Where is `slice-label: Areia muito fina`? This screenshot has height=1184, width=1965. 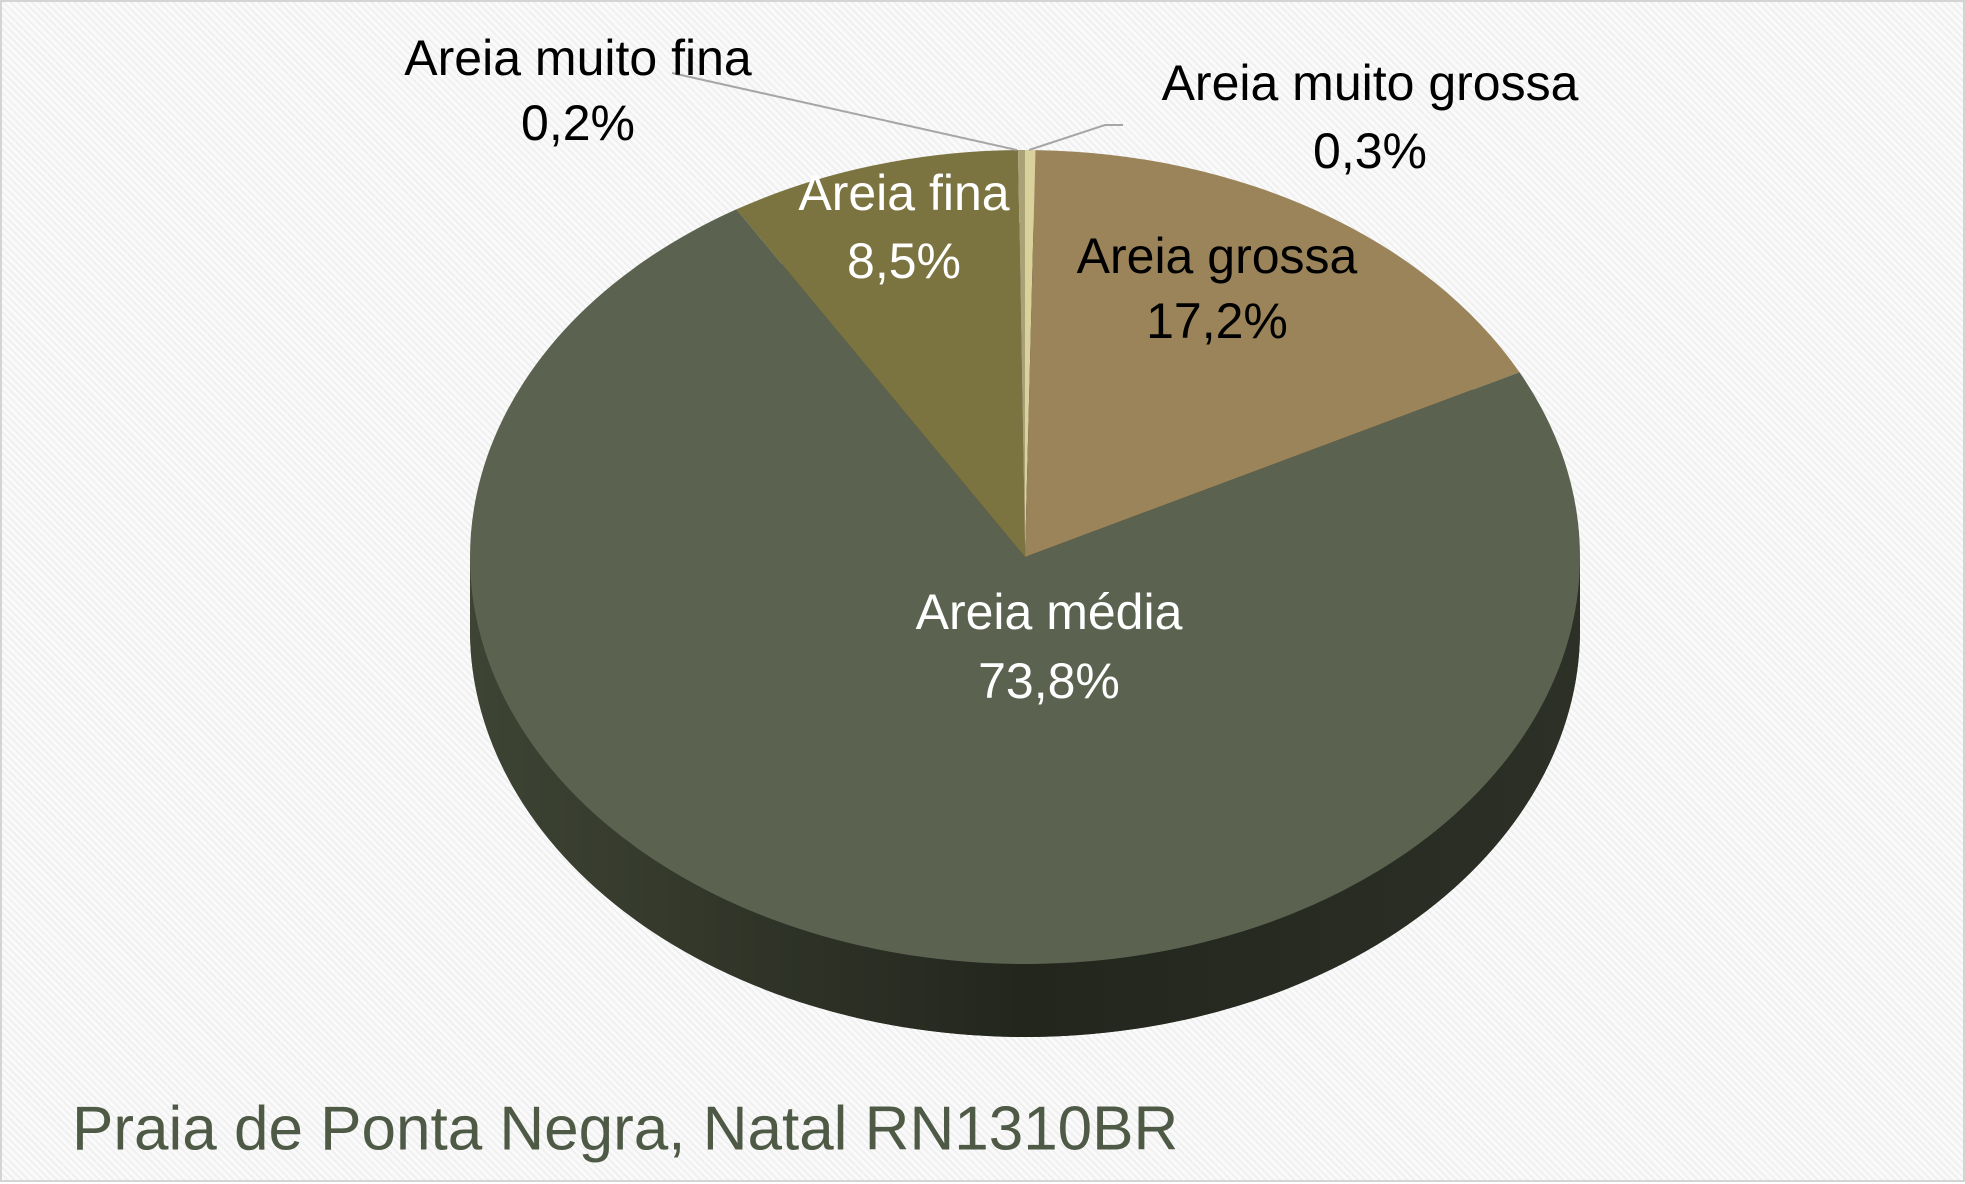 slice-label: Areia muito fina is located at coordinates (578, 58).